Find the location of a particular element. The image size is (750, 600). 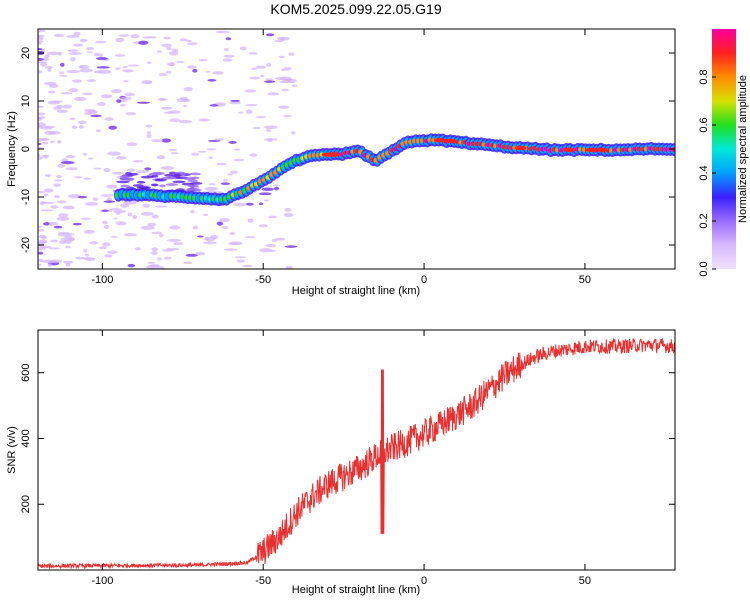

y-tick-label: -20 is located at coordinates (26, 245).